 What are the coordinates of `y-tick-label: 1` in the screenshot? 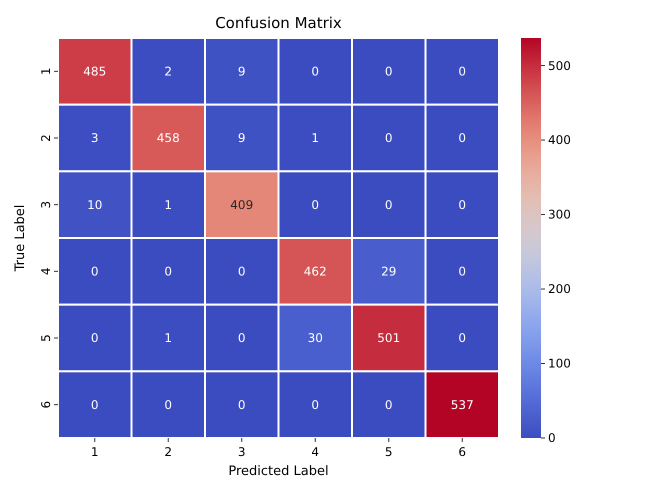 It's located at (46, 72).